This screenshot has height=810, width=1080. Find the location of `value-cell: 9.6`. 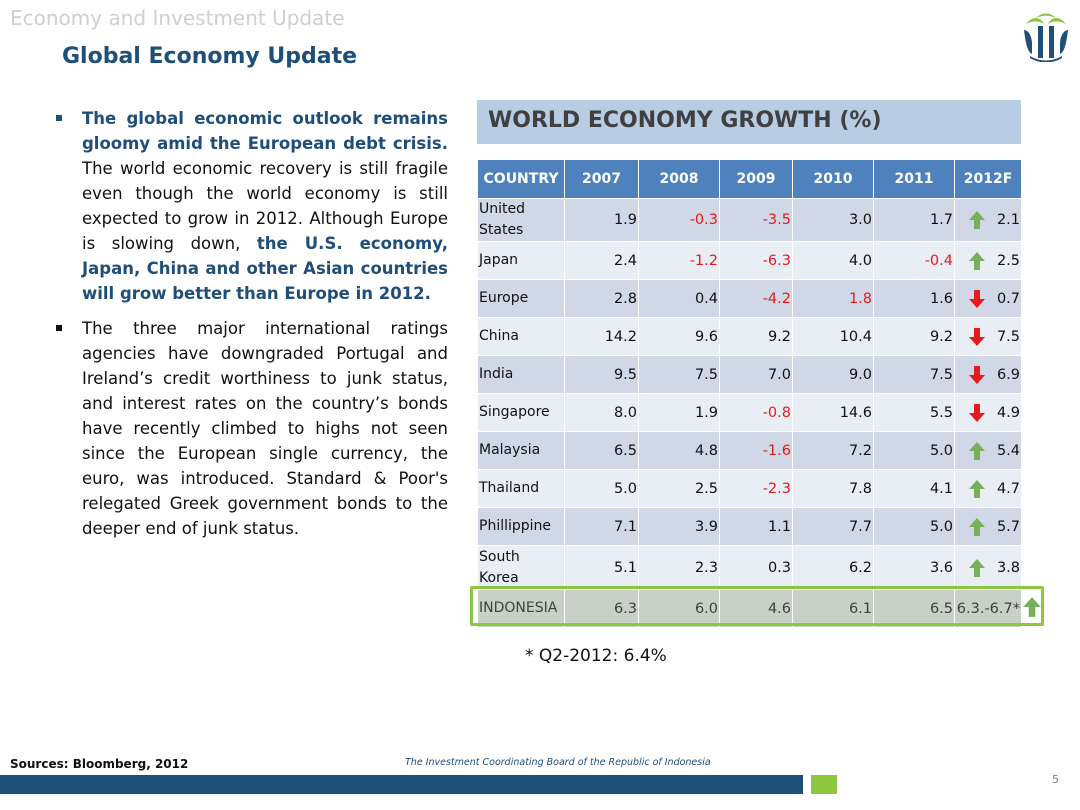

value-cell: 9.6 is located at coordinates (679, 336).